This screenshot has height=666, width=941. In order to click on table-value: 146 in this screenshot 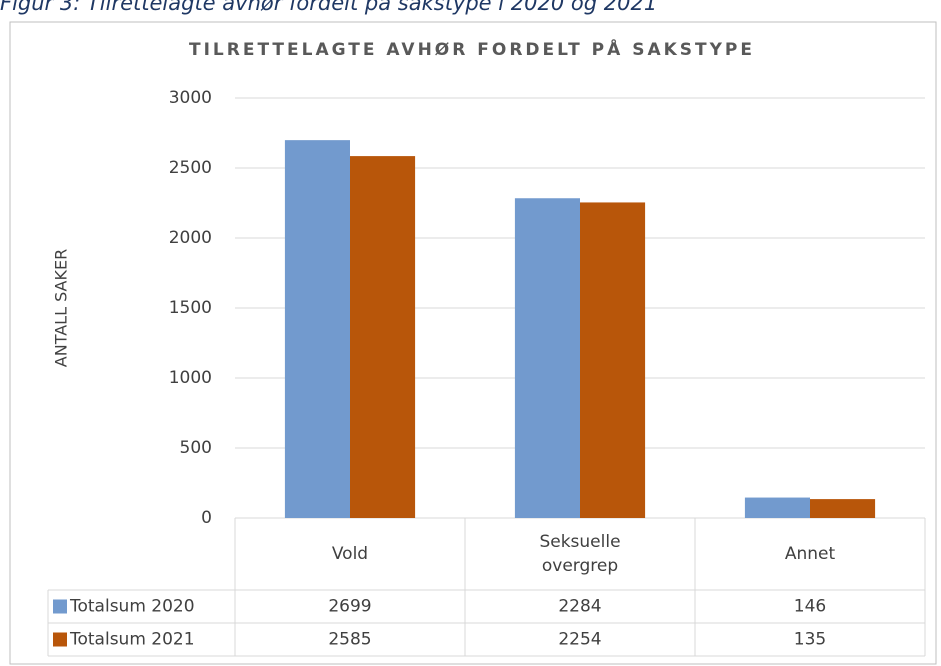, I will do `click(810, 607)`.